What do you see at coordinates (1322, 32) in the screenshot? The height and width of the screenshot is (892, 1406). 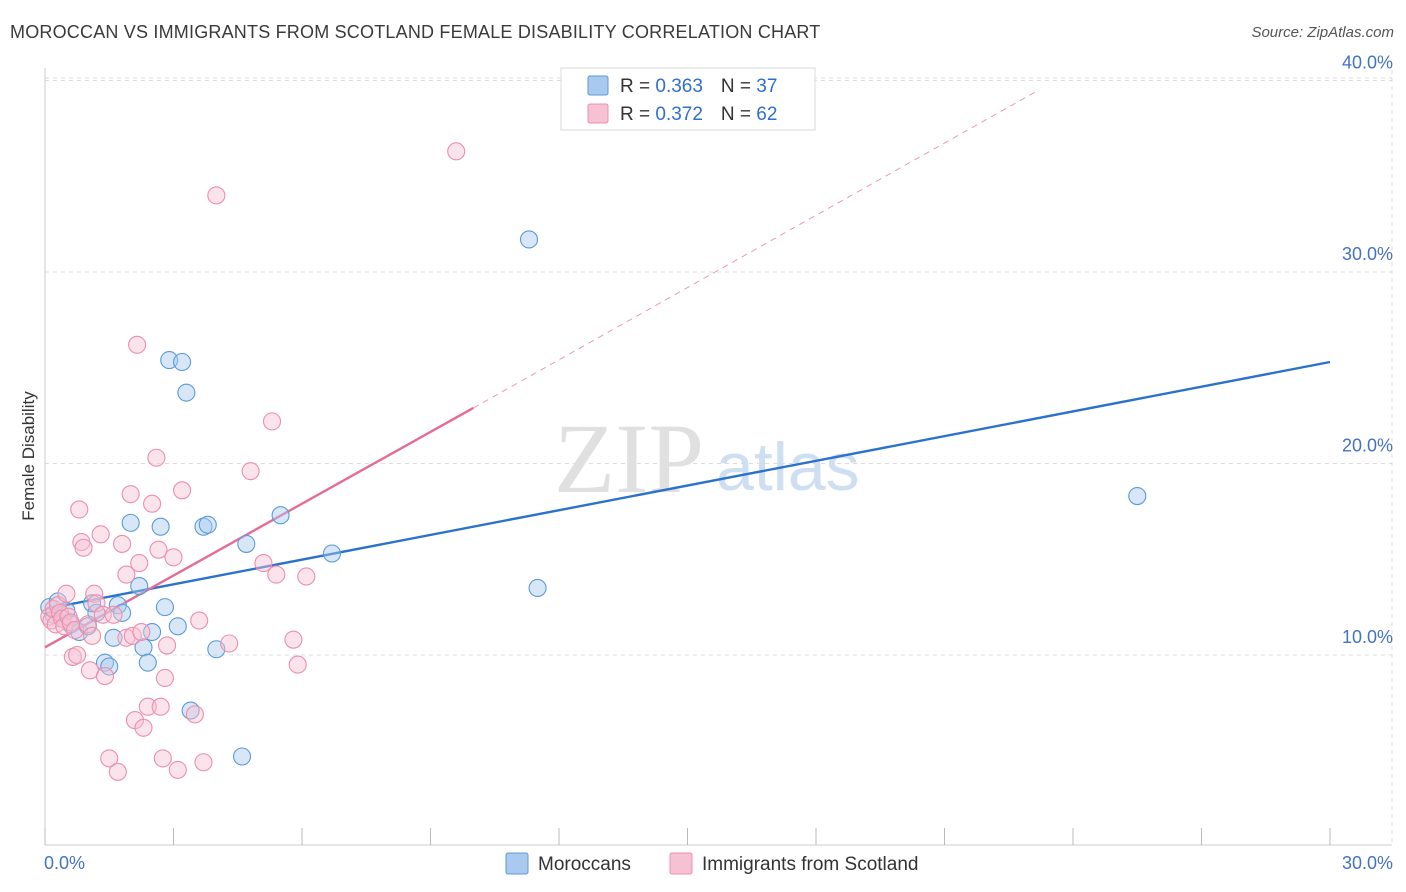 I see `chart-source: Source: ZipAtlas.com` at bounding box center [1322, 32].